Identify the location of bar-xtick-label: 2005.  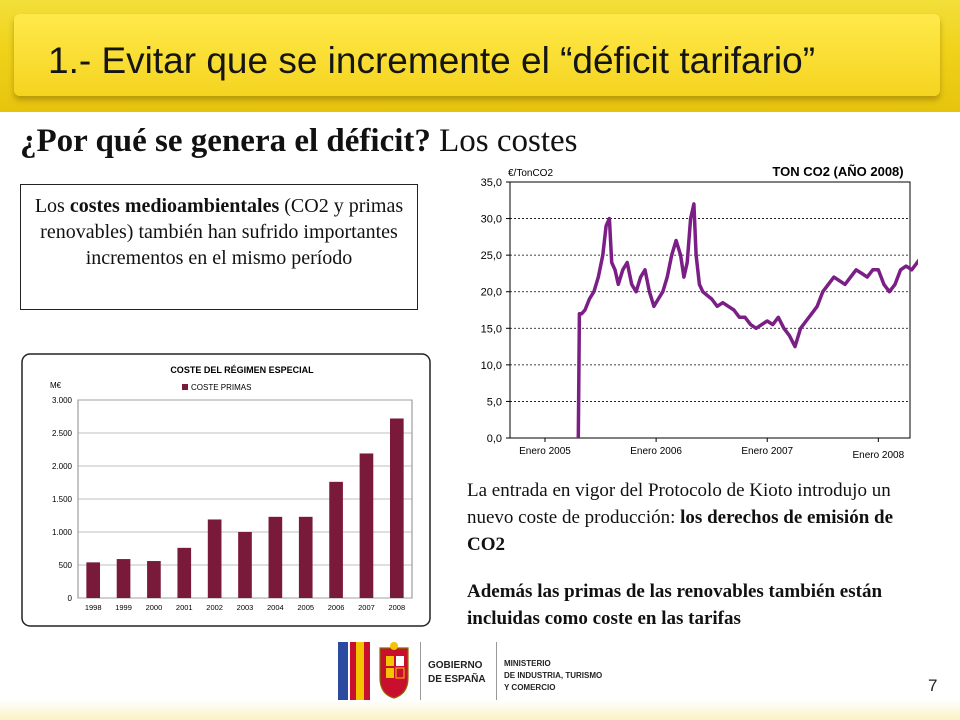
(305, 607).